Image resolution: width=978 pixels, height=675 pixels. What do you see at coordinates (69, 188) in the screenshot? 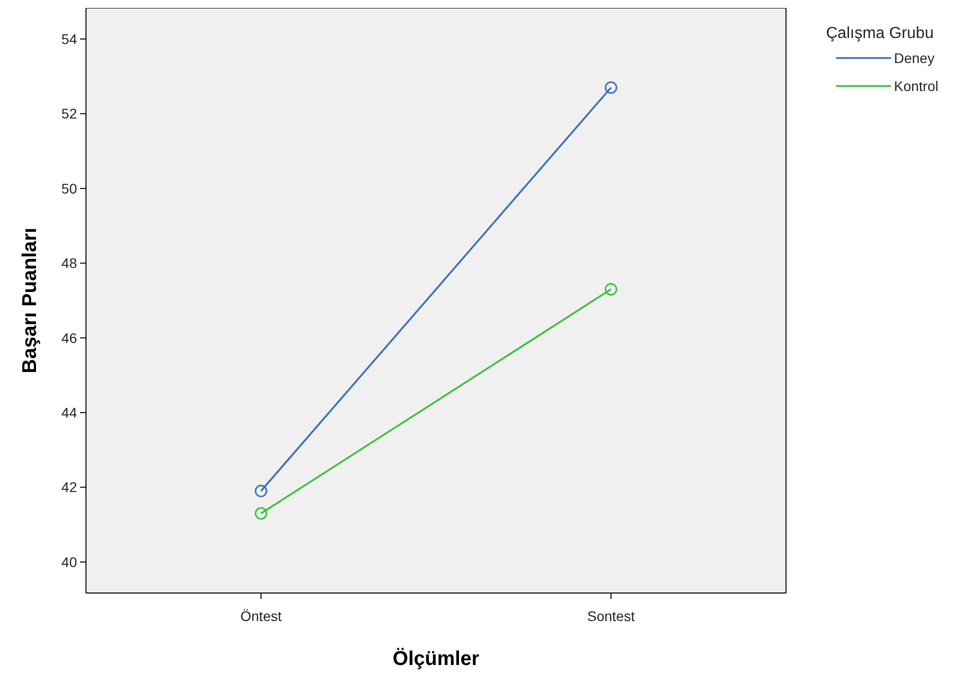
I see `y-tick-label: 50` at bounding box center [69, 188].